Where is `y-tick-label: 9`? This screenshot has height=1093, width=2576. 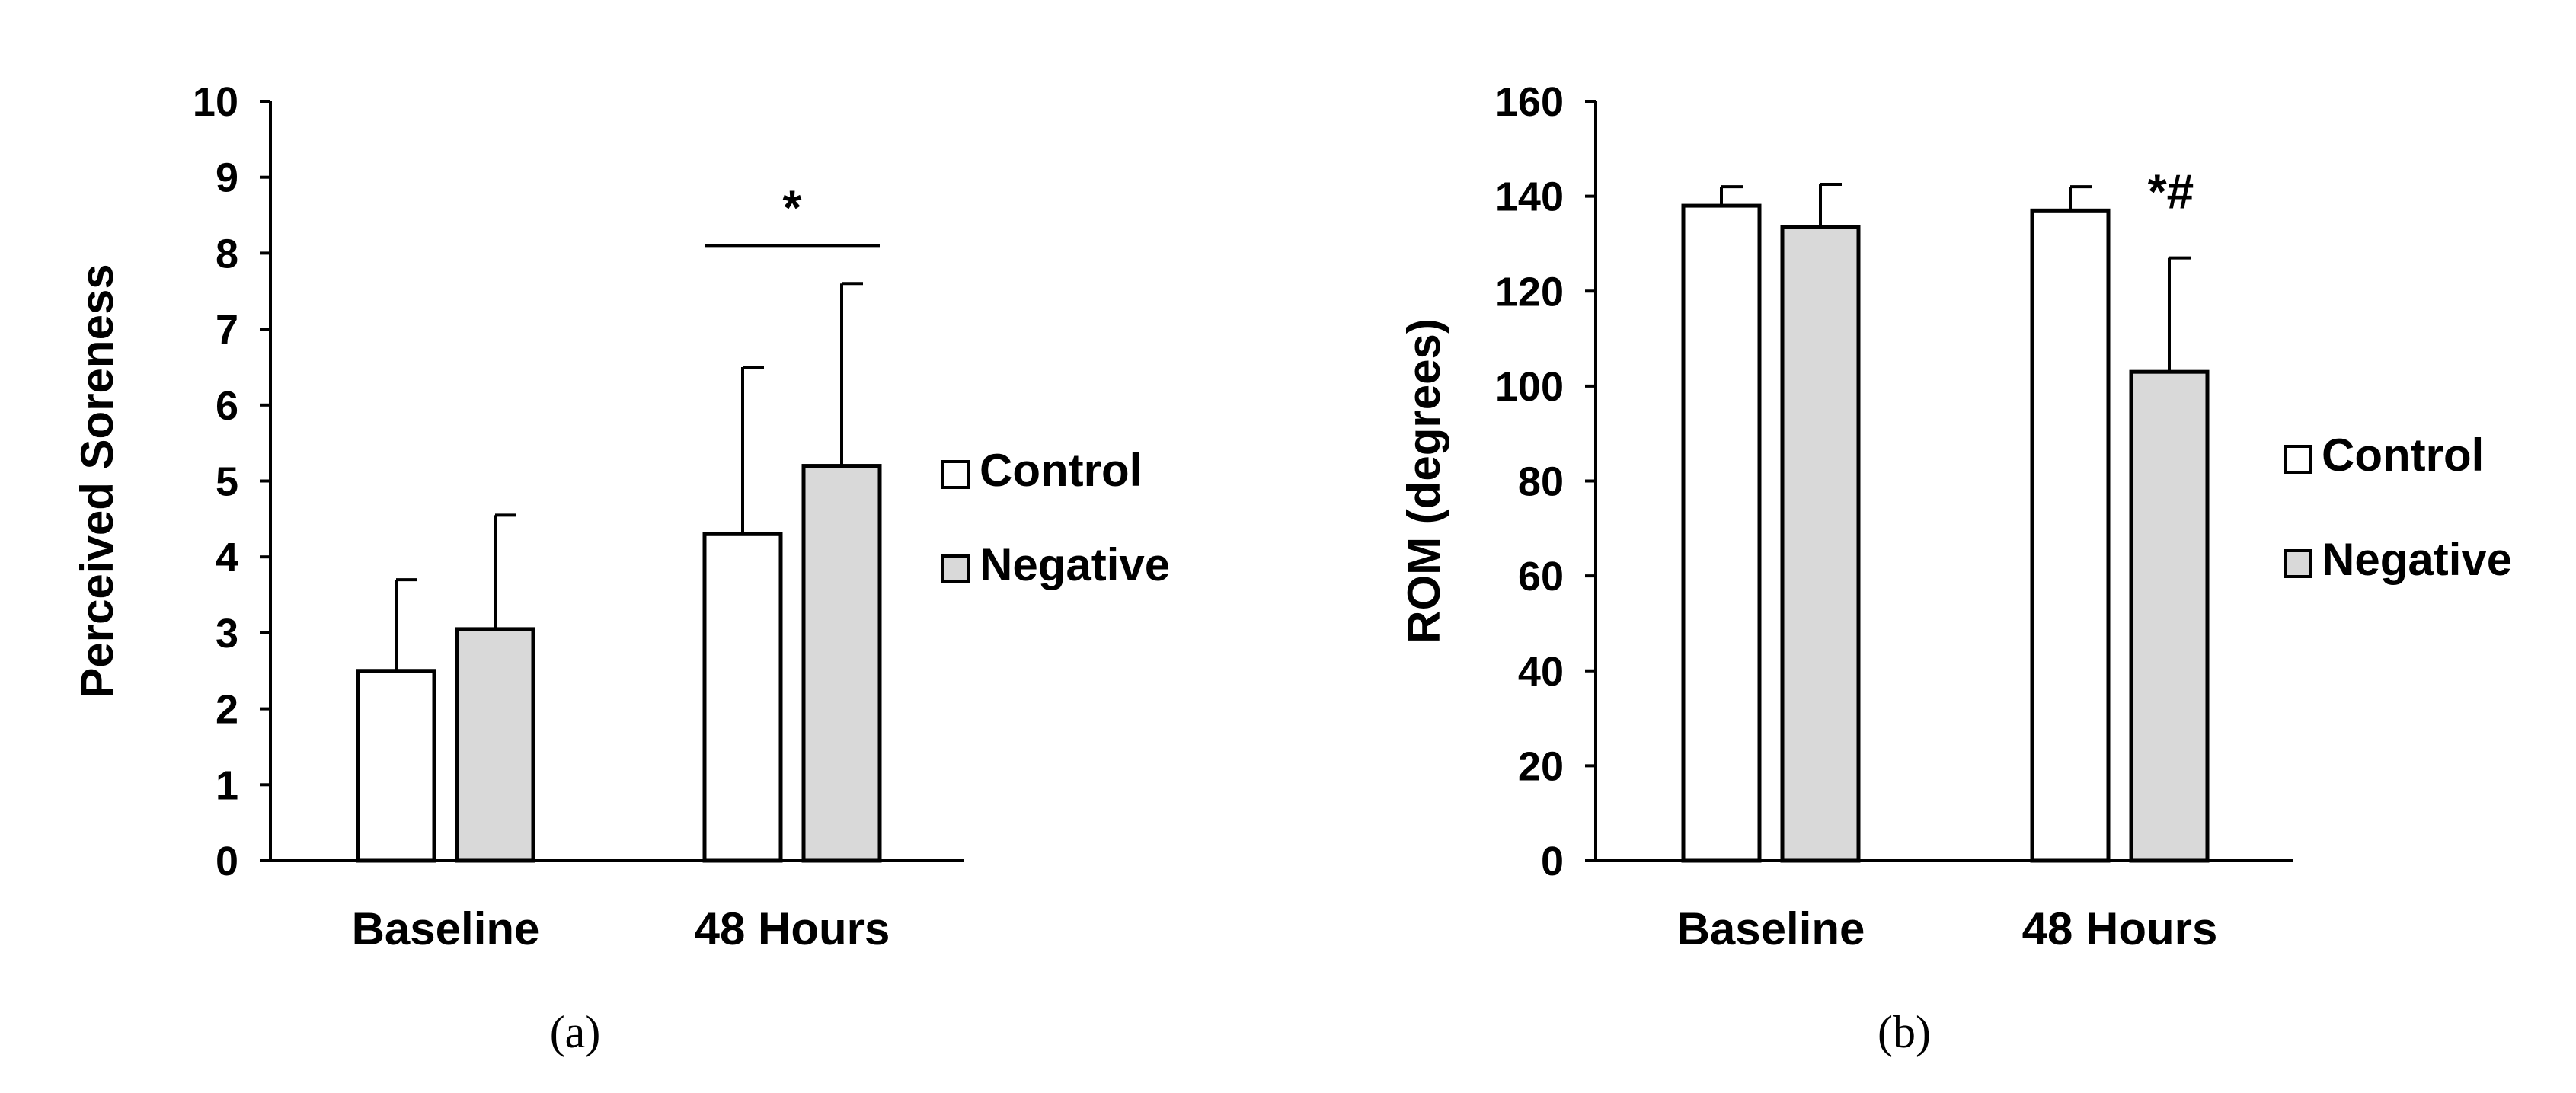
y-tick-label: 9 is located at coordinates (227, 178).